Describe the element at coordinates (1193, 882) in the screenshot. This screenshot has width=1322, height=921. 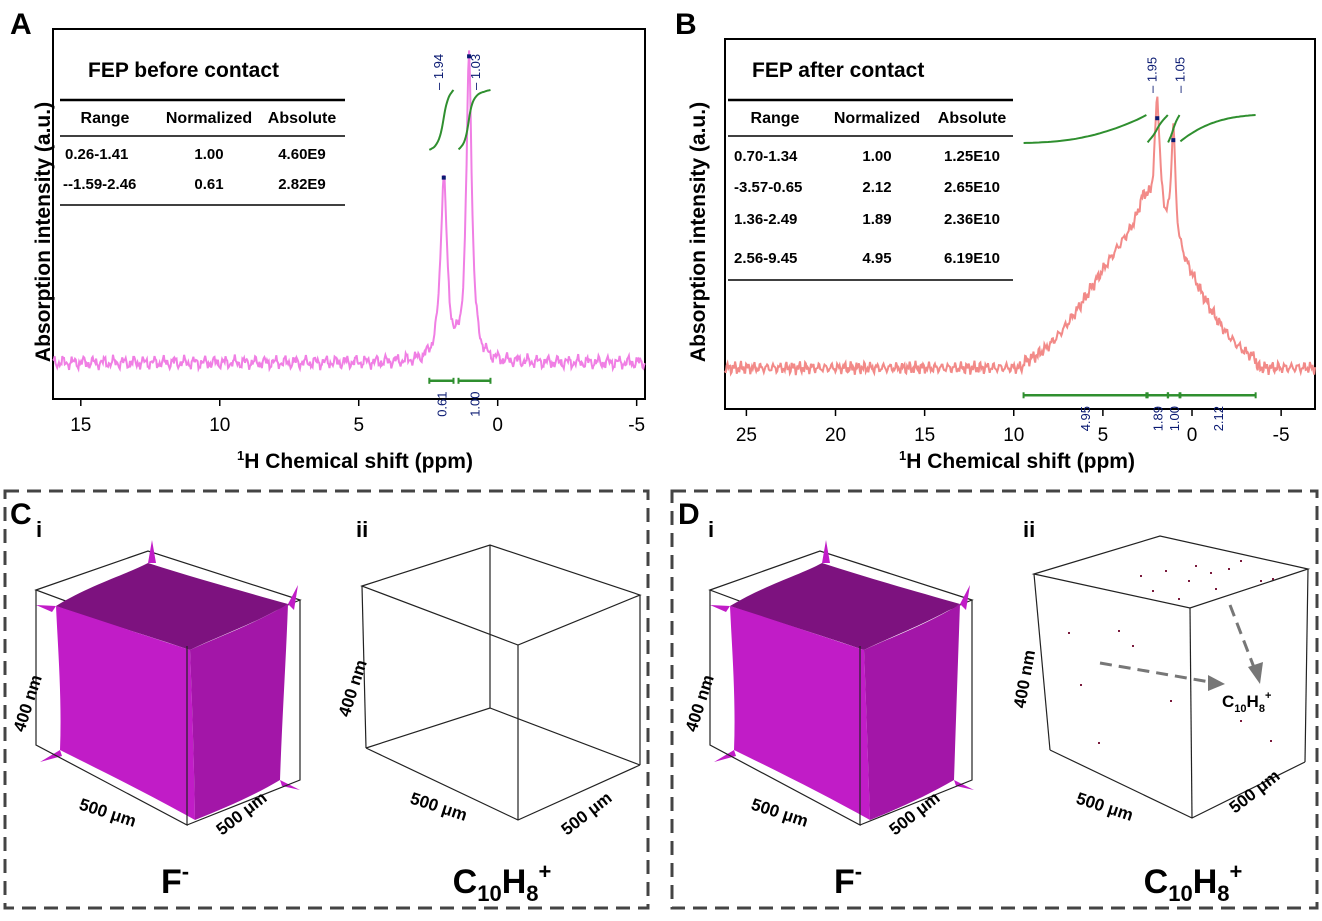
I see `panel-d-ion-label-naphthalene: C10H8+` at that location.